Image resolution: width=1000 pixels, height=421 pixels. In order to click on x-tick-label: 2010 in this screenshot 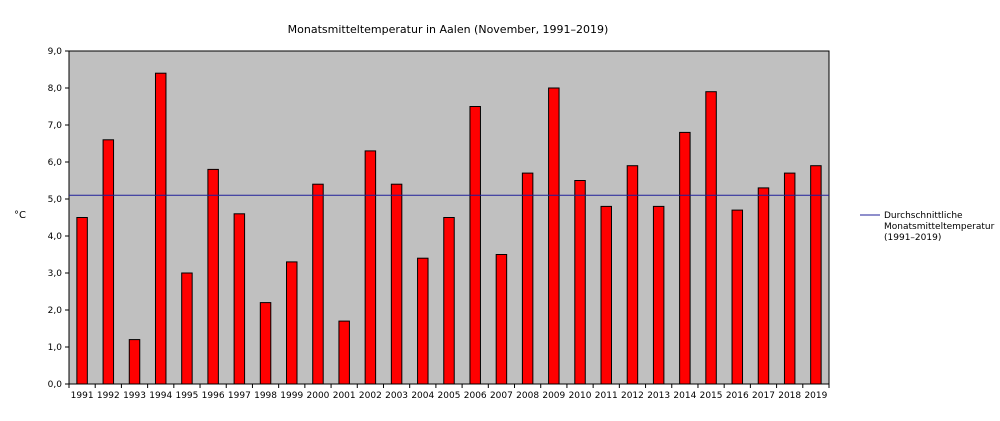, I will do `click(580, 396)`.